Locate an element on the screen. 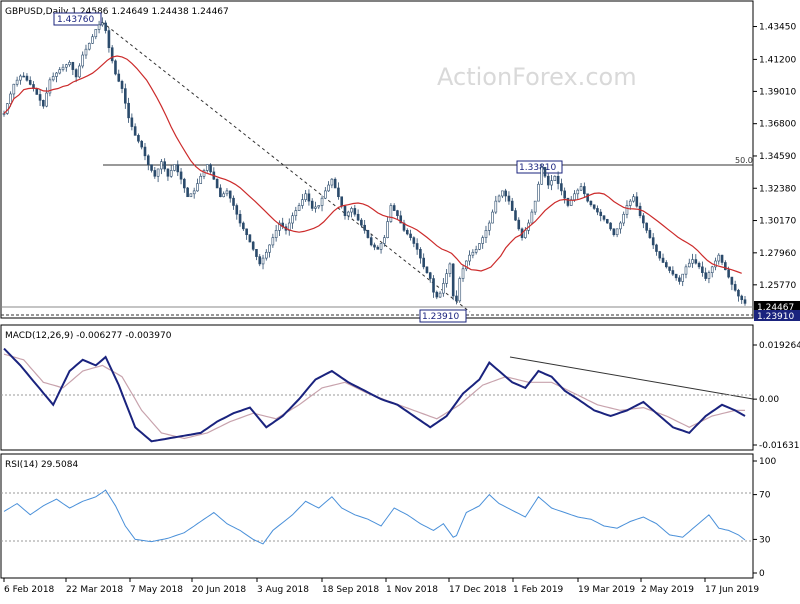  price-tick-label: 1.39010 is located at coordinates (777, 92).